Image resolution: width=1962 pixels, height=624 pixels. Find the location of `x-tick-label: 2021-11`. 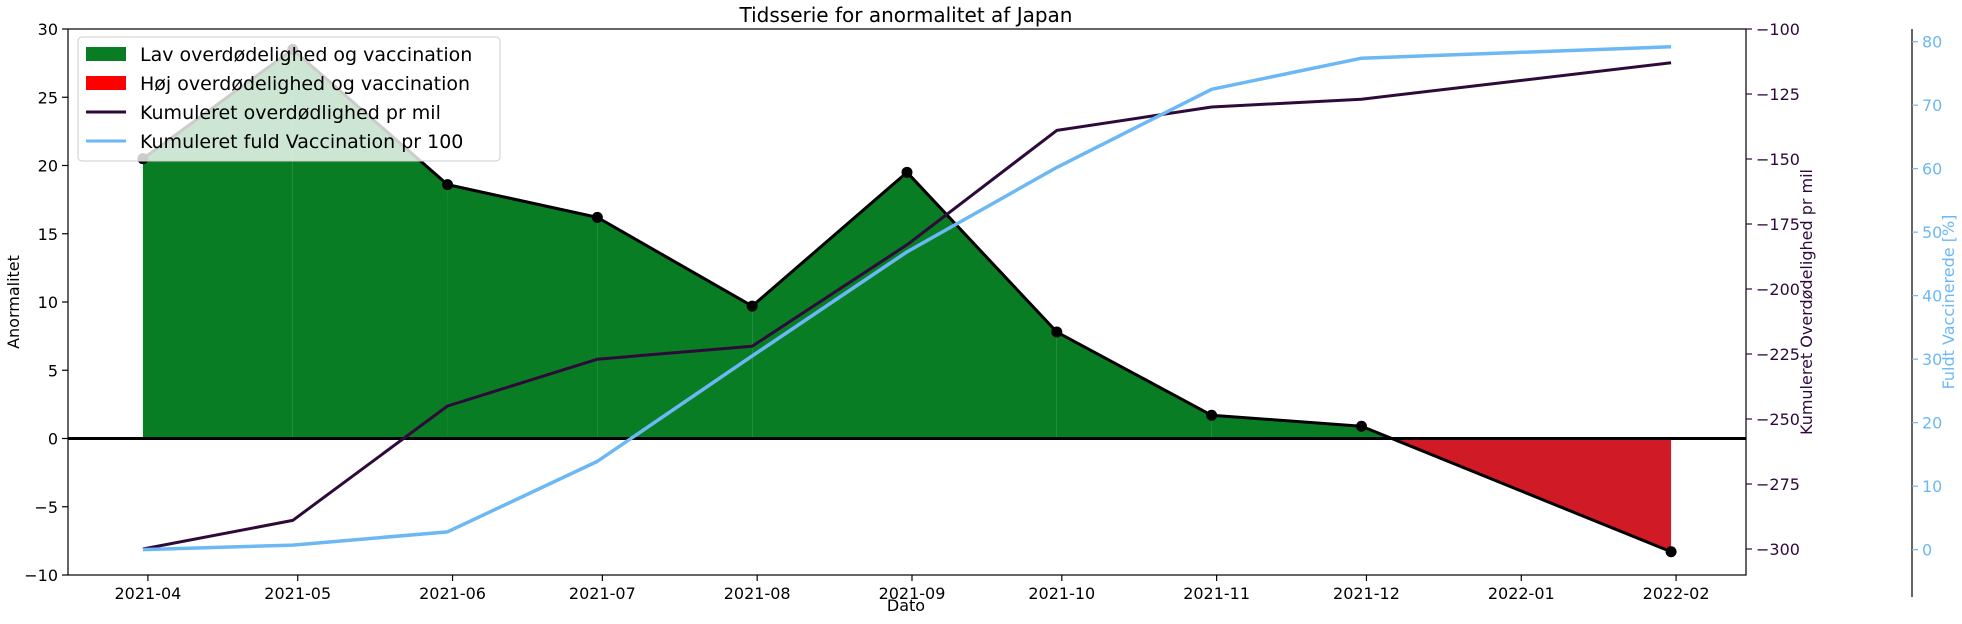

x-tick-label: 2021-11 is located at coordinates (1216, 593).